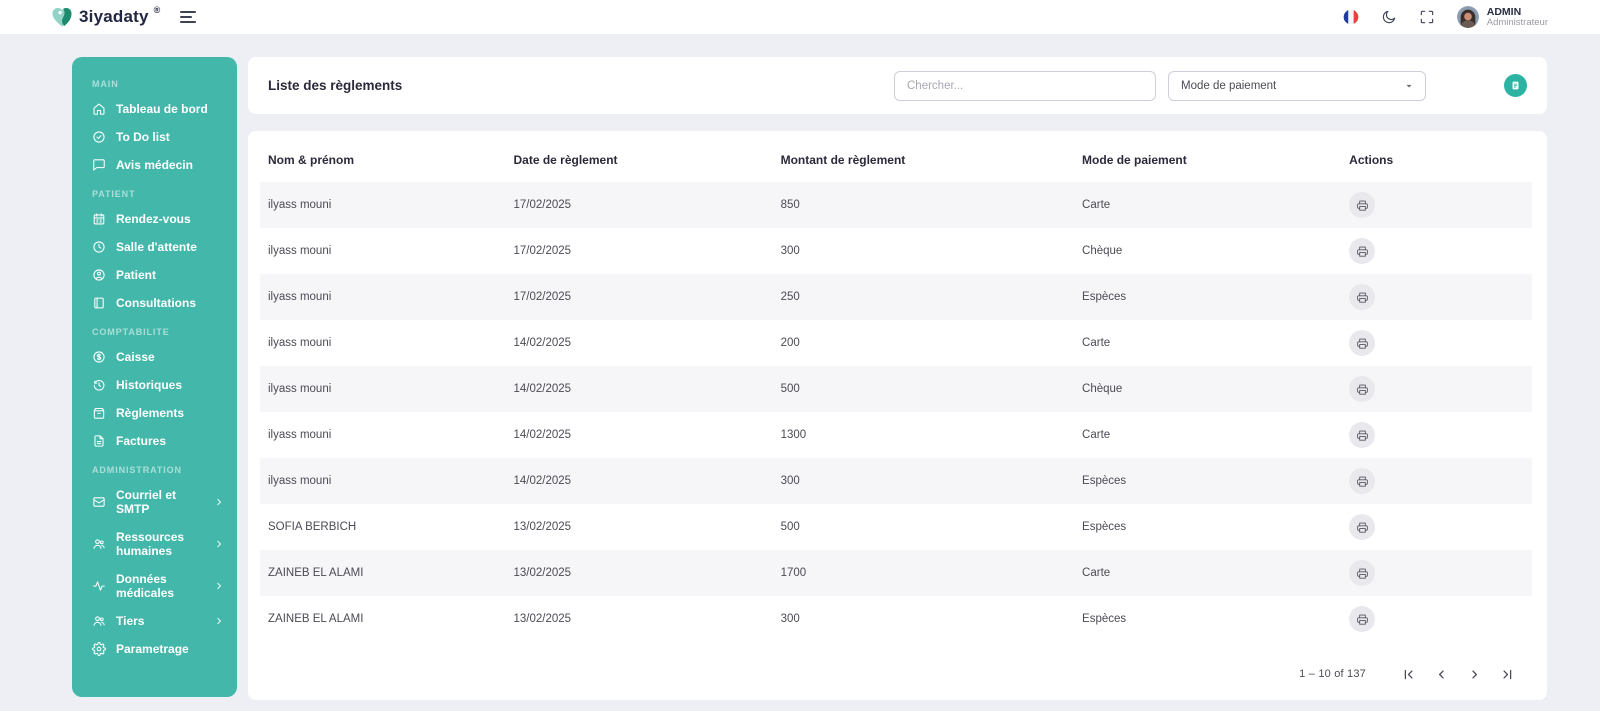 The width and height of the screenshot is (1600, 711). Describe the element at coordinates (896, 619) in the screenshot. I see `table-row: ZAINEB EL ALAMI 13/02/2025 300 Espèces` at that location.